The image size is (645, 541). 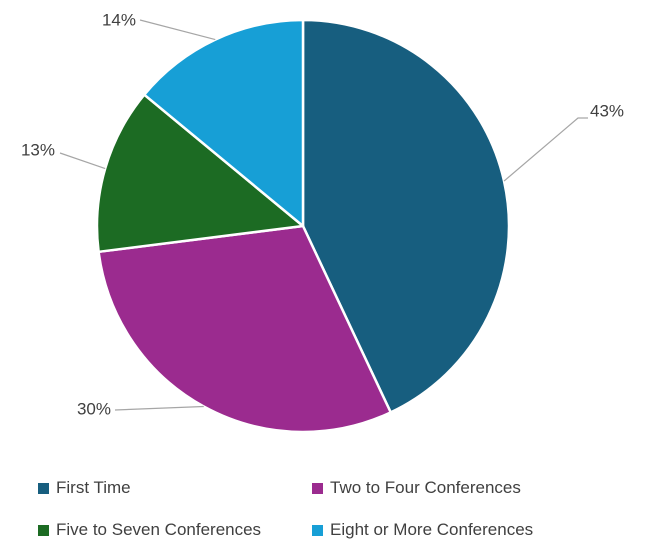 I want to click on legend-label: First Time, so click(x=93, y=487).